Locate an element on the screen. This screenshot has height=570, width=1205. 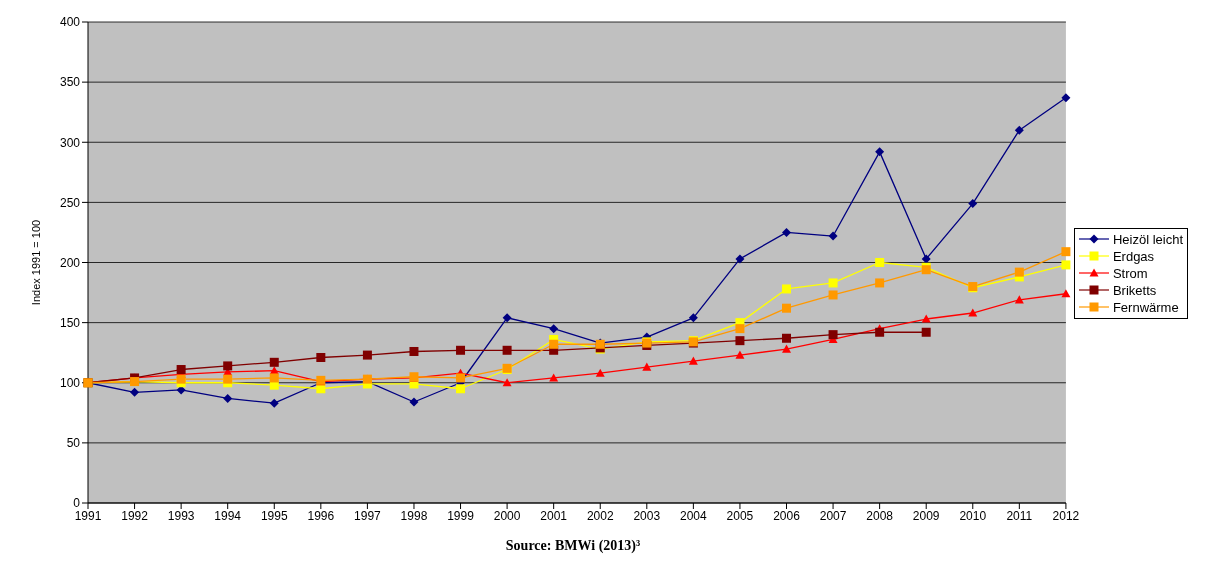
x-tick-label: 2004 is located at coordinates (694, 515).